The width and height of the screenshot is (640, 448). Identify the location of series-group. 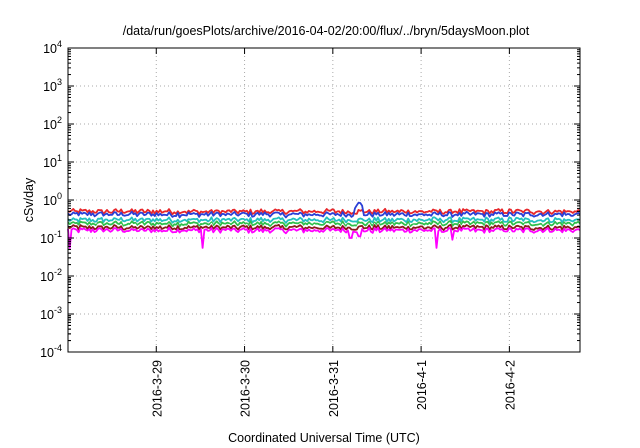
(324, 225).